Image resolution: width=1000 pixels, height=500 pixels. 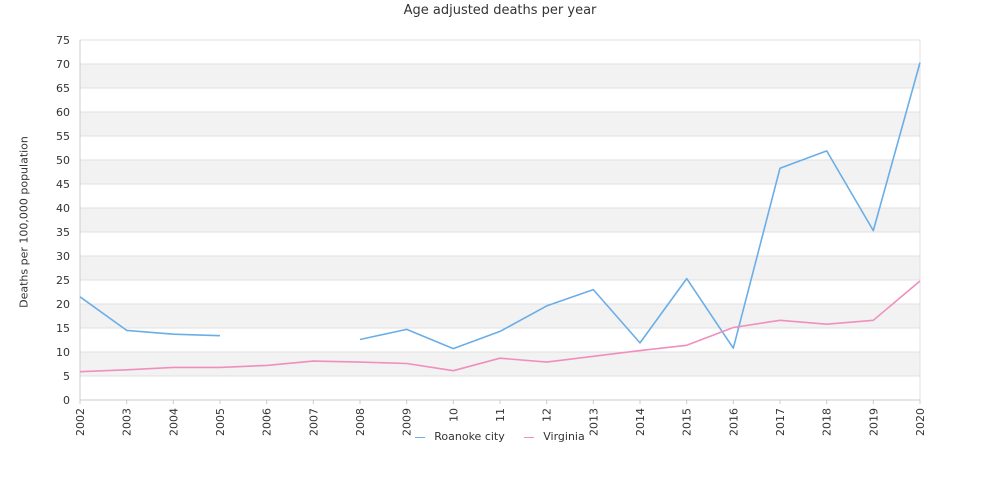 I want to click on x-tick-label: 2015, so click(x=687, y=422).